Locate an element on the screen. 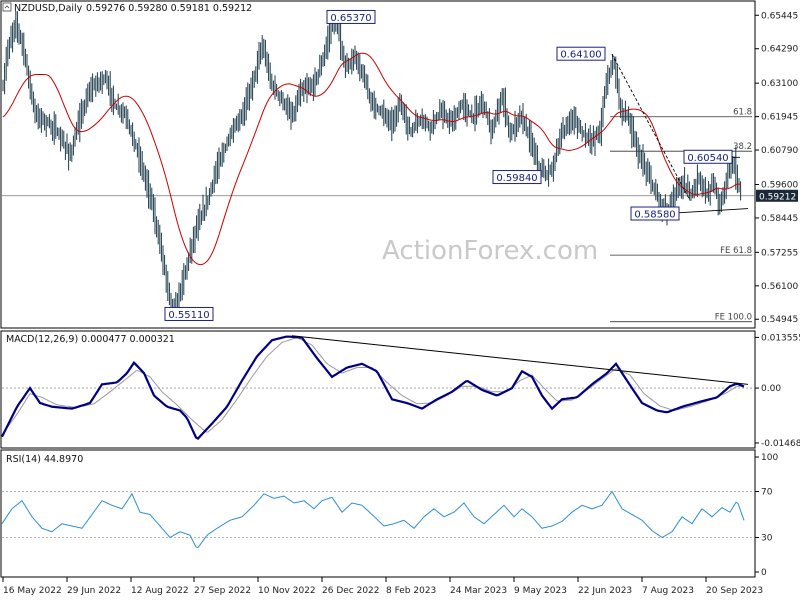 The height and width of the screenshot is (600, 800). macd-tick-label: -0.014684 is located at coordinates (780, 444).